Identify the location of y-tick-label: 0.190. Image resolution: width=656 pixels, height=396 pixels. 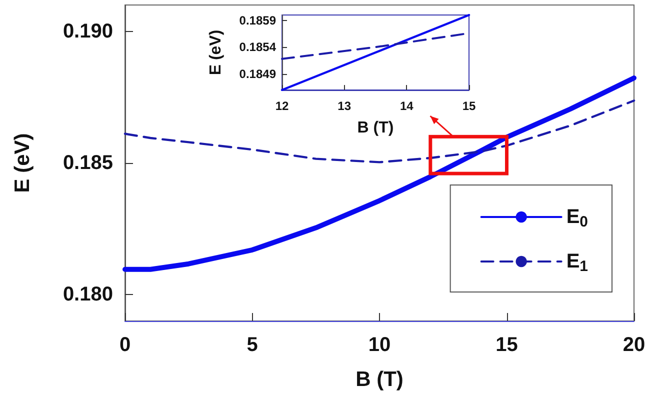
(87, 31).